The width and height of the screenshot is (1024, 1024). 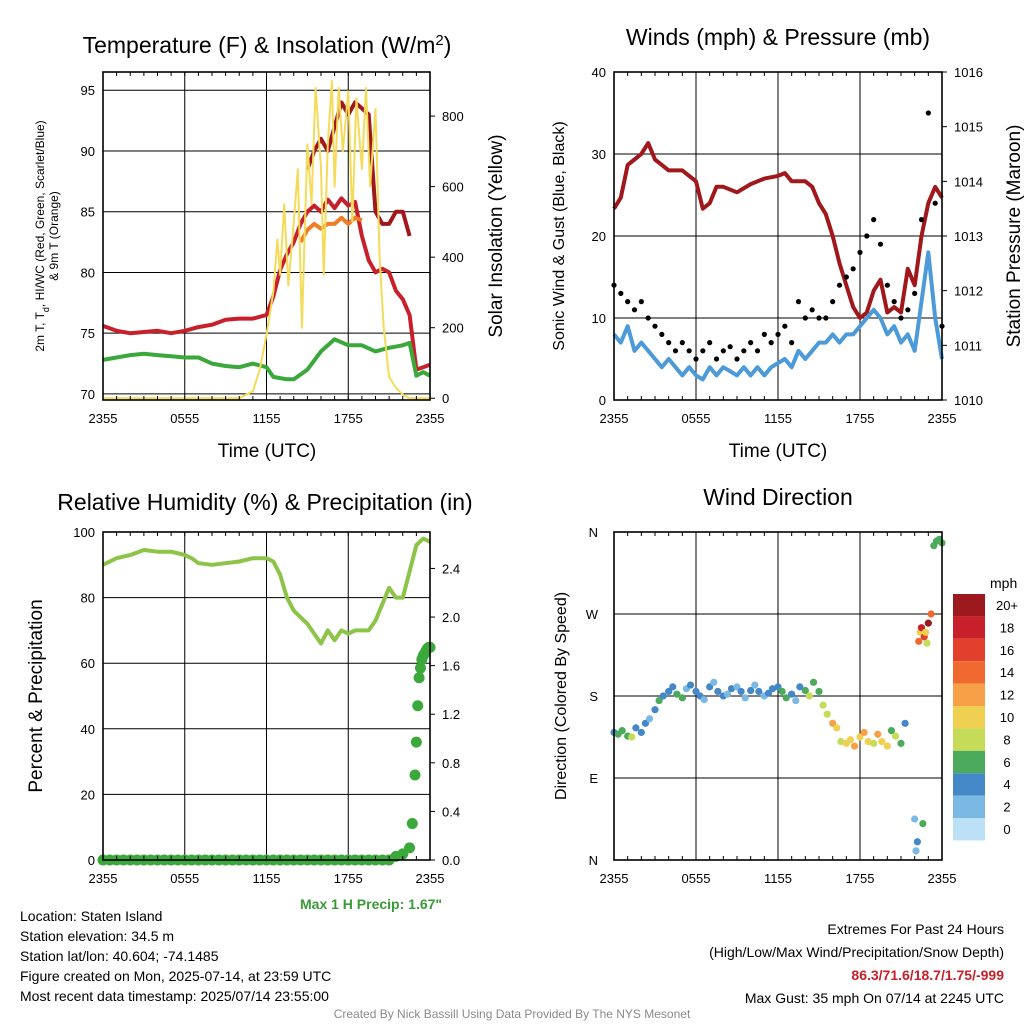 I want to click on y-right-tick-label: 800, so click(x=453, y=116).